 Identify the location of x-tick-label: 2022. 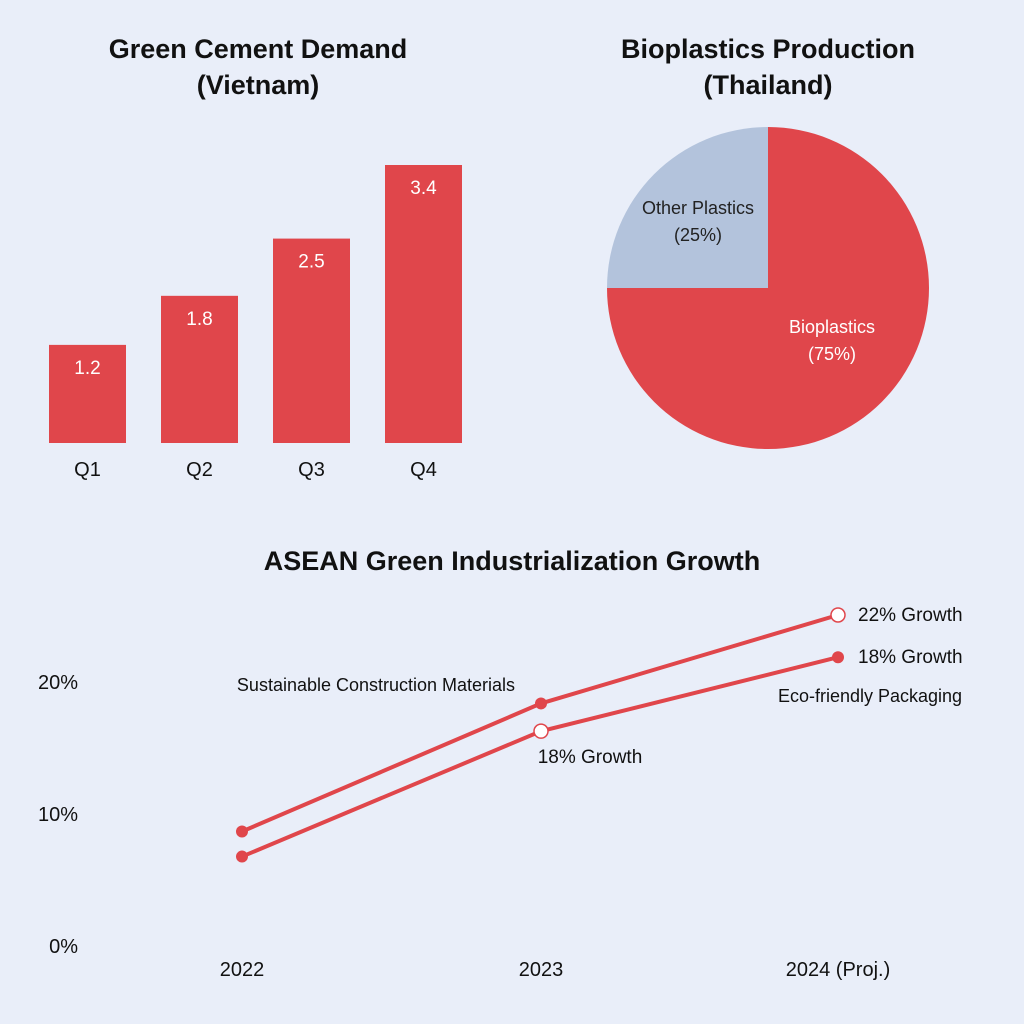
(242, 970).